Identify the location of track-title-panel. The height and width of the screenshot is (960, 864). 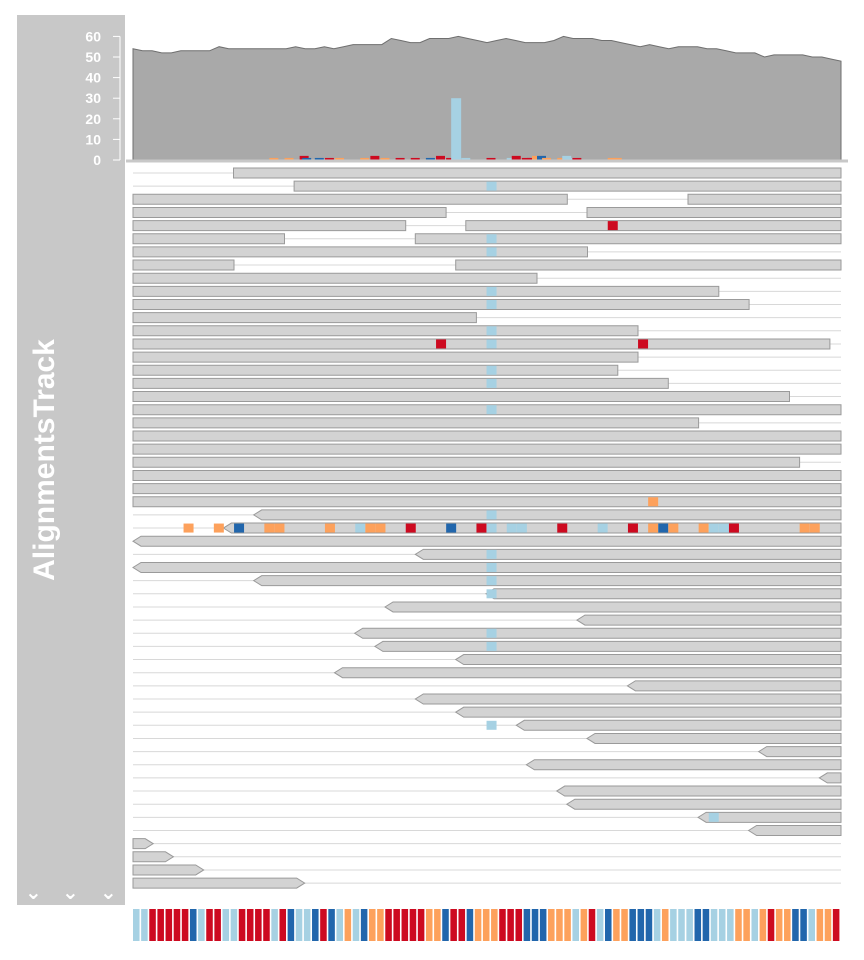
(71, 460).